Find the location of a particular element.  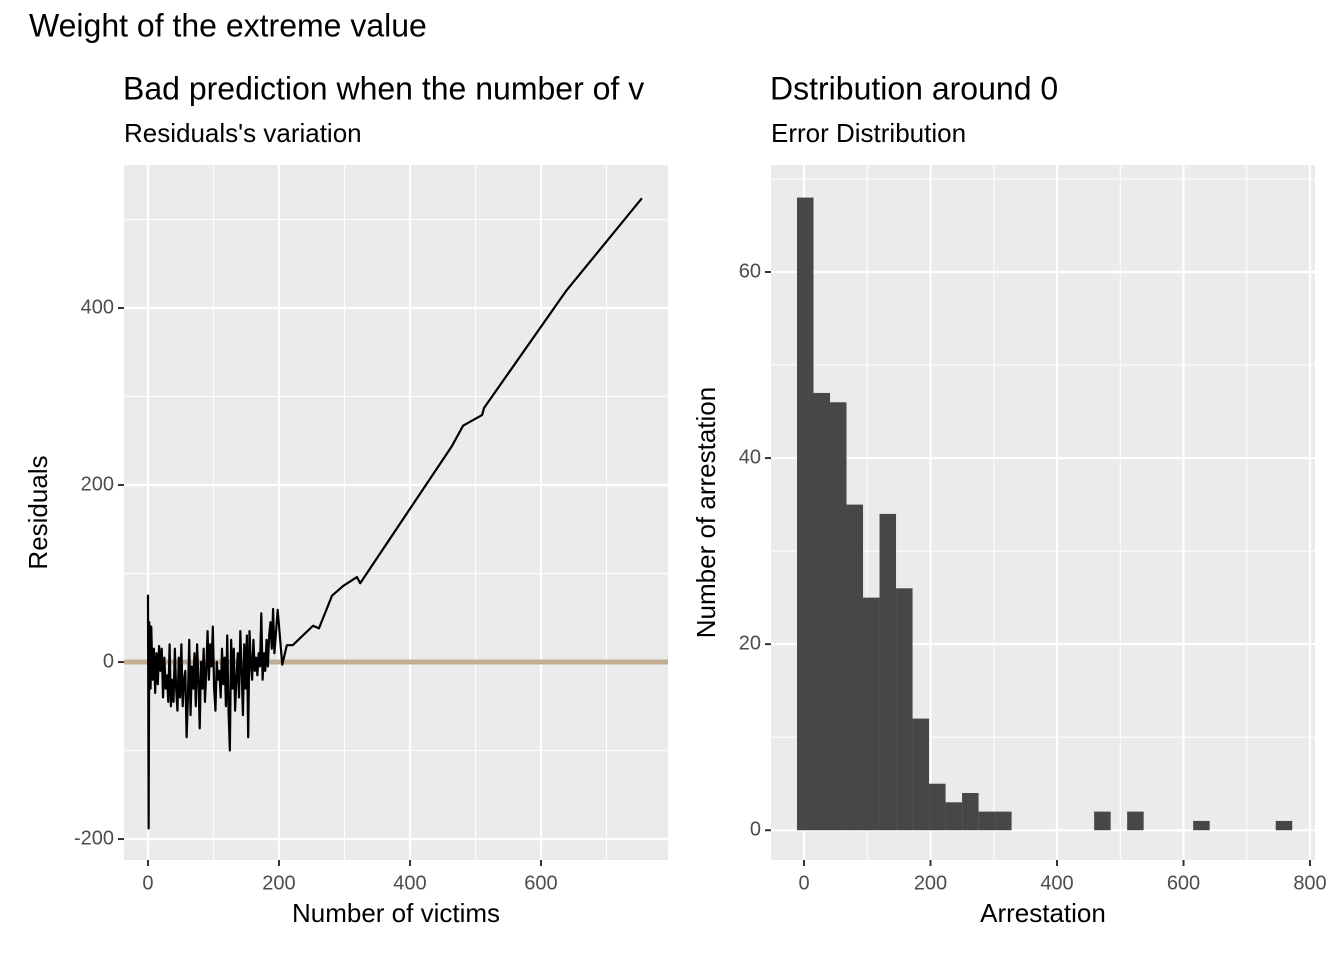

chart-title: Dstribution around 0 is located at coordinates (914, 88).